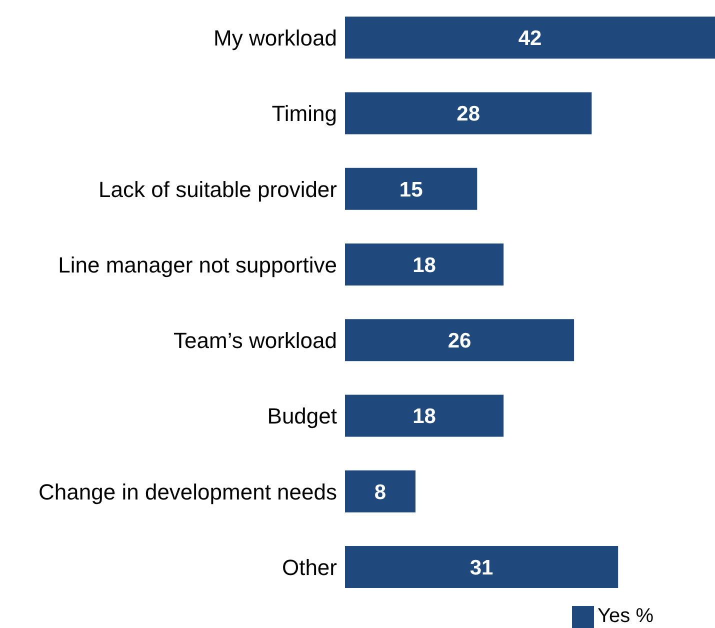 Image resolution: width=715 pixels, height=628 pixels. I want to click on data-label: 42, so click(530, 38).